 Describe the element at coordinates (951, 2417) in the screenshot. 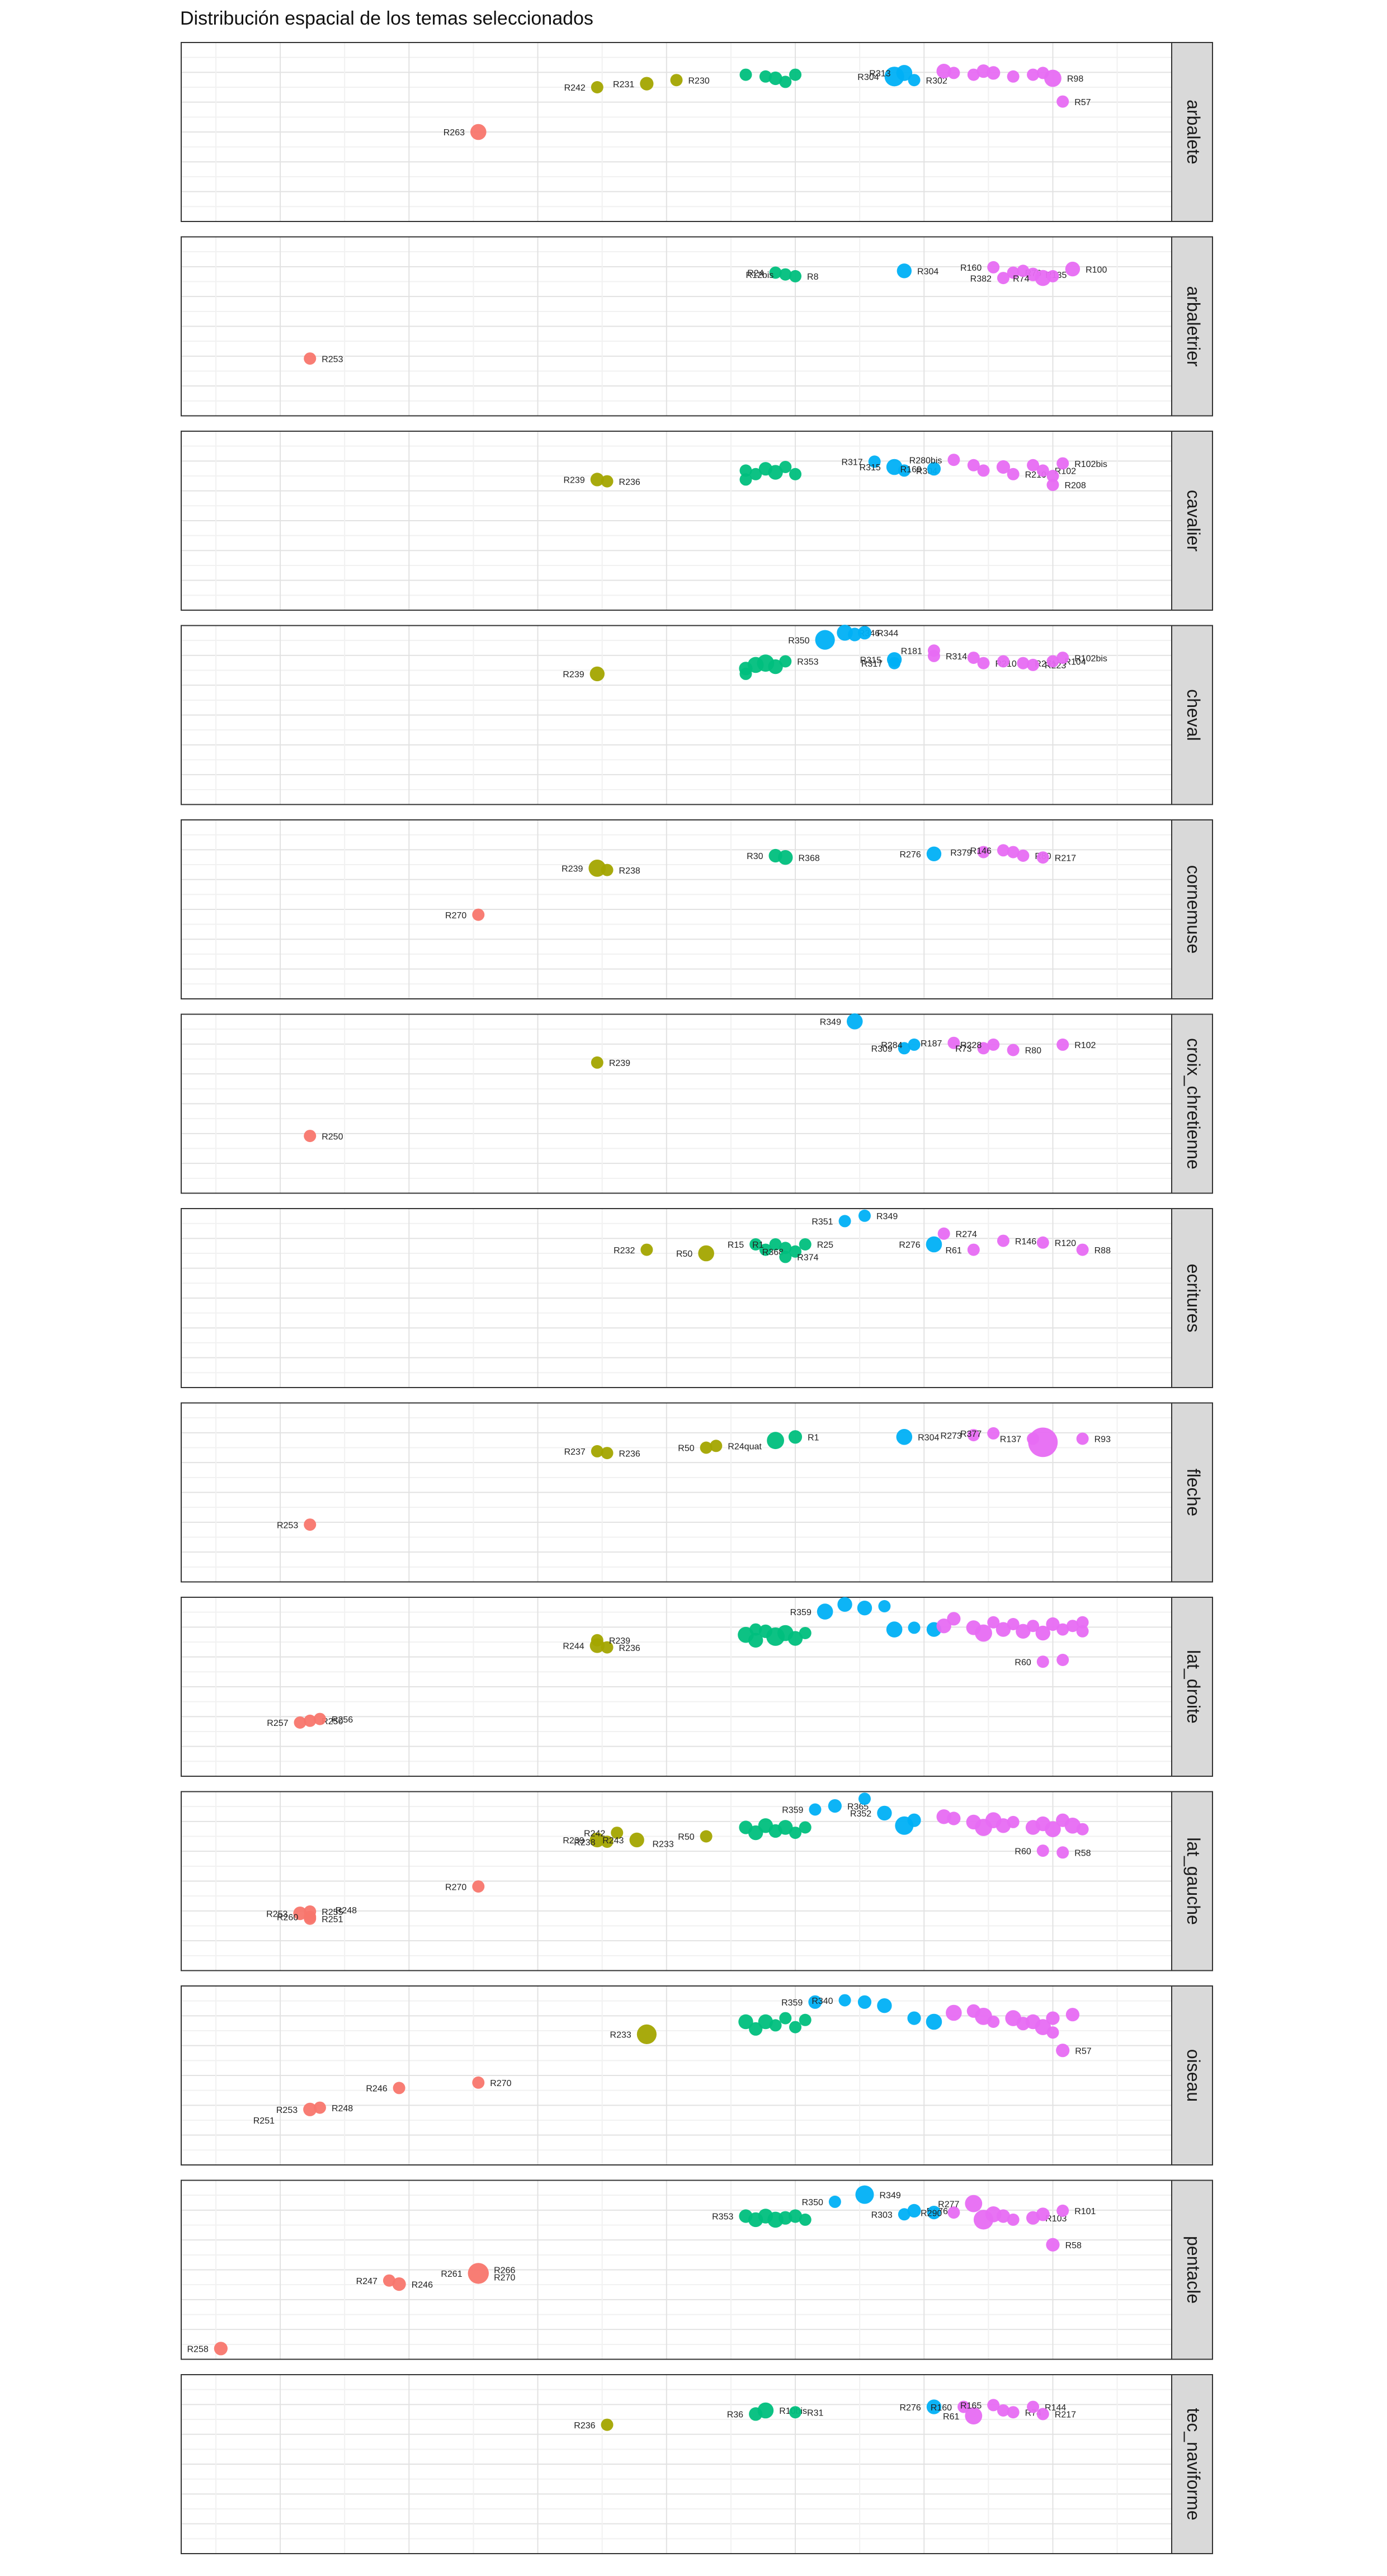

I see `point-label: R61` at that location.